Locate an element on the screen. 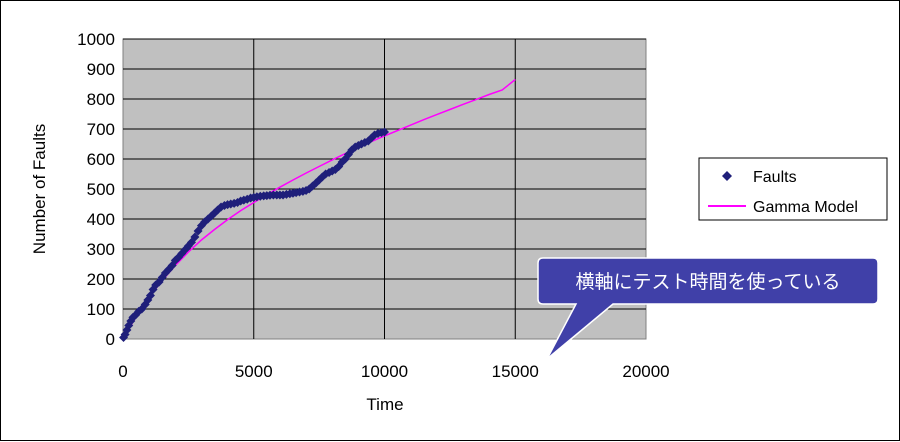  x-tick-labels: 0 5000 10000 15000 20000 is located at coordinates (393, 371).